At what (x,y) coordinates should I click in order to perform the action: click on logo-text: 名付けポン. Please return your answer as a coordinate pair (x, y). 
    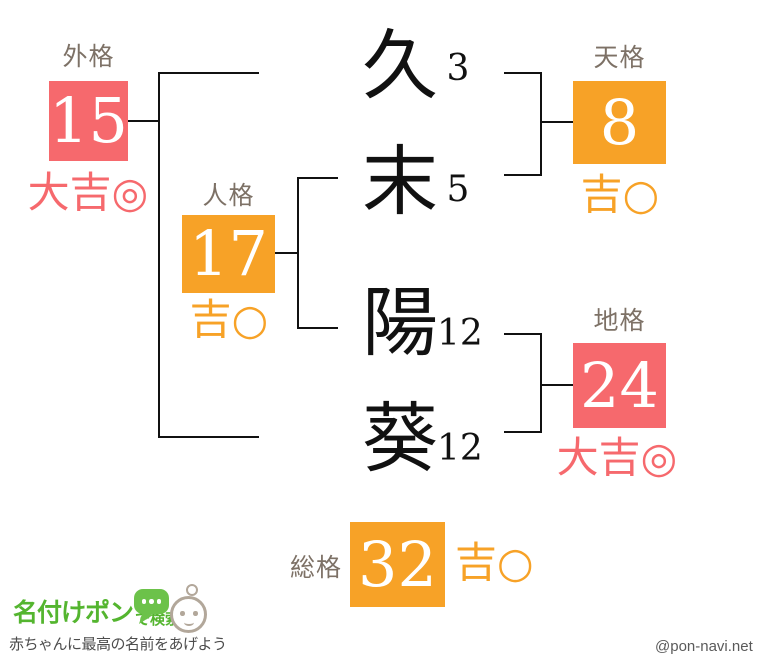
    Looking at the image, I should click on (73, 613).